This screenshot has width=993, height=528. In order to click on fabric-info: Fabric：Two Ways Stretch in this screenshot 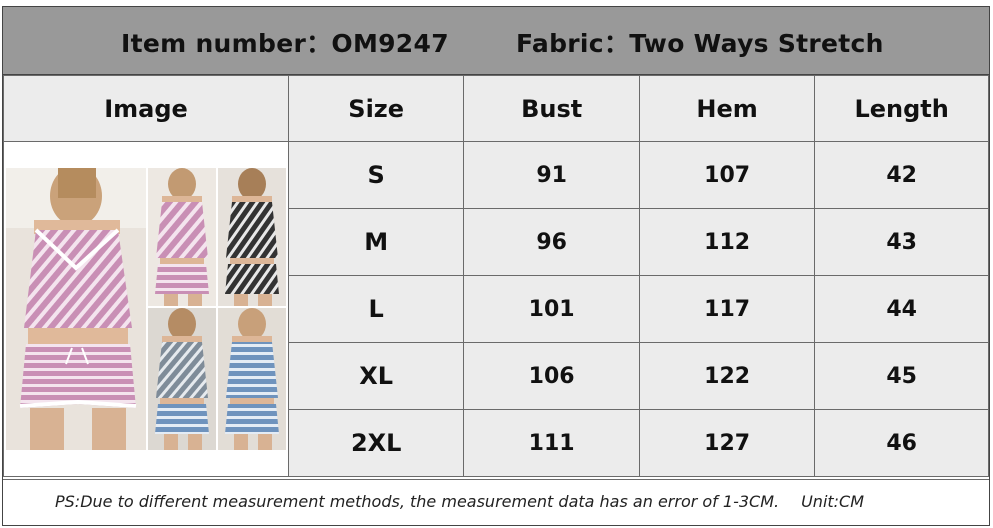, I will do `click(700, 43)`.